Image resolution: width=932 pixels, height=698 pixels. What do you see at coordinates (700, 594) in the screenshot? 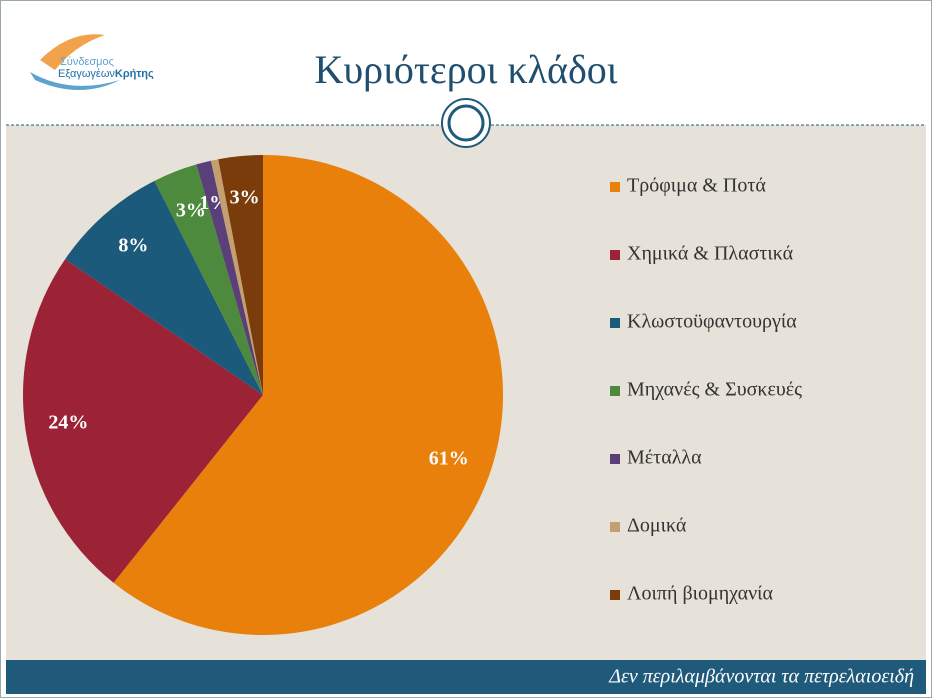
I see `legend-label: Λοιπή βιομηχανία` at bounding box center [700, 594].